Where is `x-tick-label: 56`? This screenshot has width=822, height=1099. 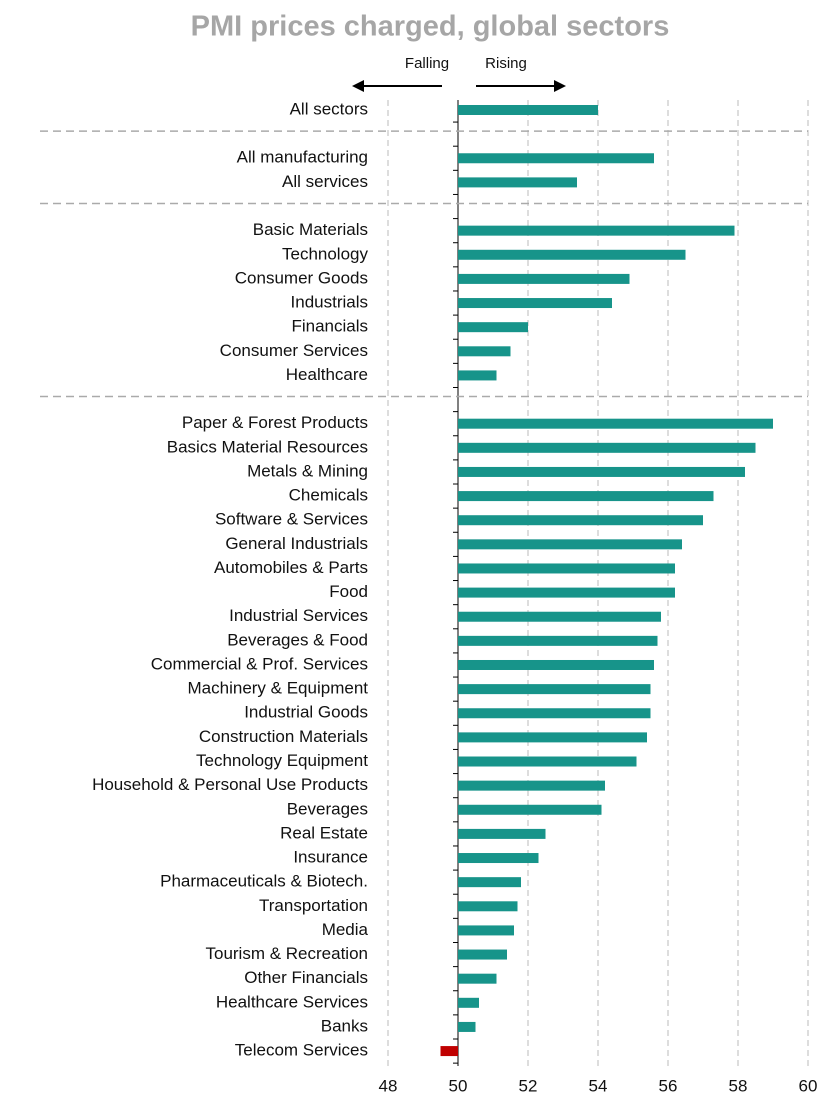
x-tick-label: 56 is located at coordinates (668, 1085).